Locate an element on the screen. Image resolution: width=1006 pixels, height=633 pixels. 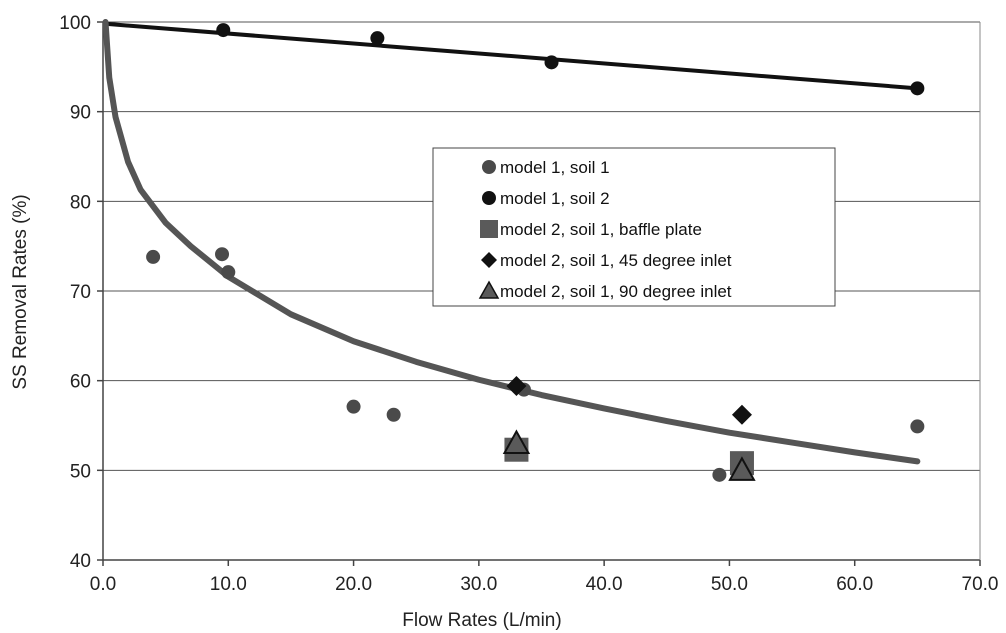
x-tick-label: 20.0 is located at coordinates (353, 584).